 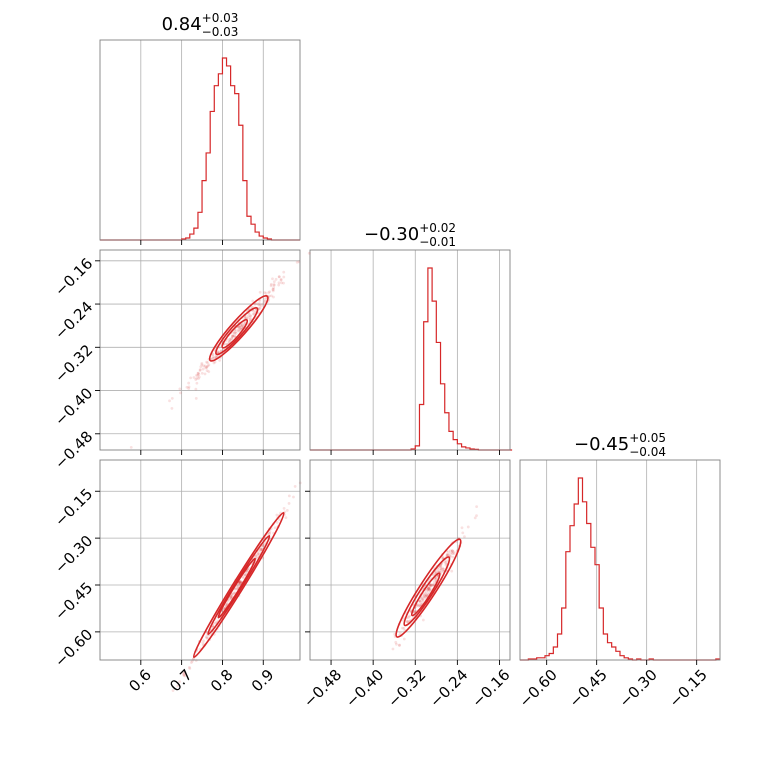 What do you see at coordinates (204, 575) in the screenshot?
I see `panel-p20` at bounding box center [204, 575].